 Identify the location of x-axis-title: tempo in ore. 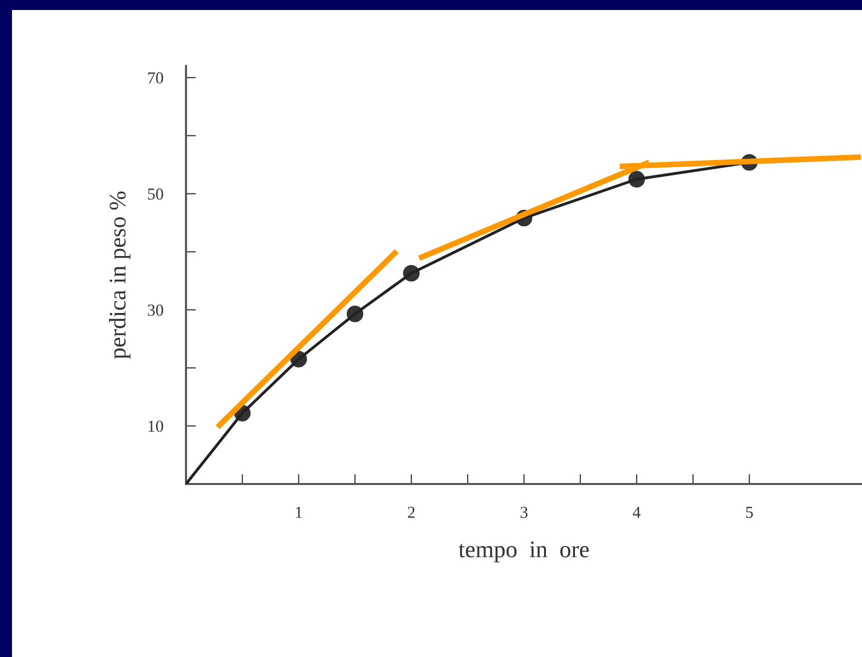
(523, 552).